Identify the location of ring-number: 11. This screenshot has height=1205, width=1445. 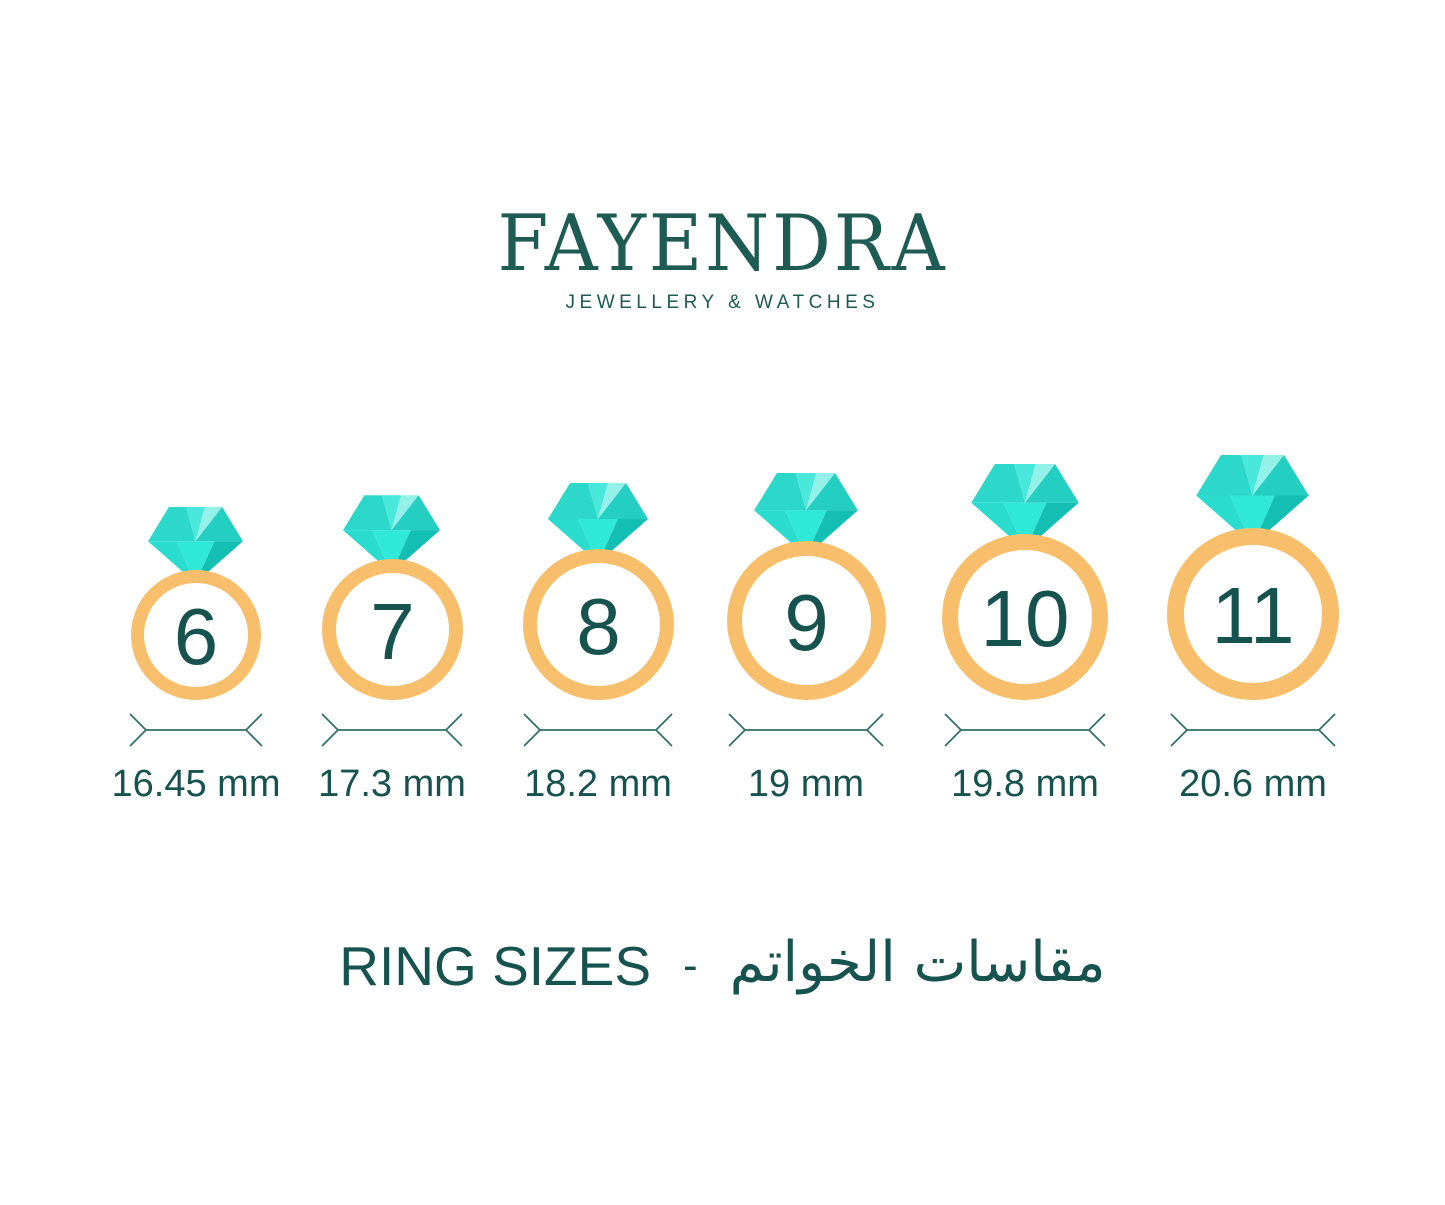
(1253, 615).